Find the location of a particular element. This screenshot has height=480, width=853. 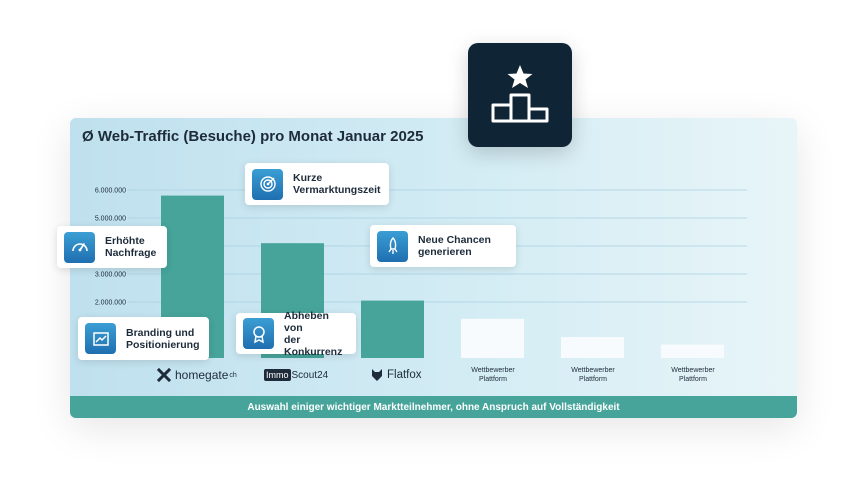

callout-konkurrenz-text: Abheben von der Konkurrenz is located at coordinates (313, 333).